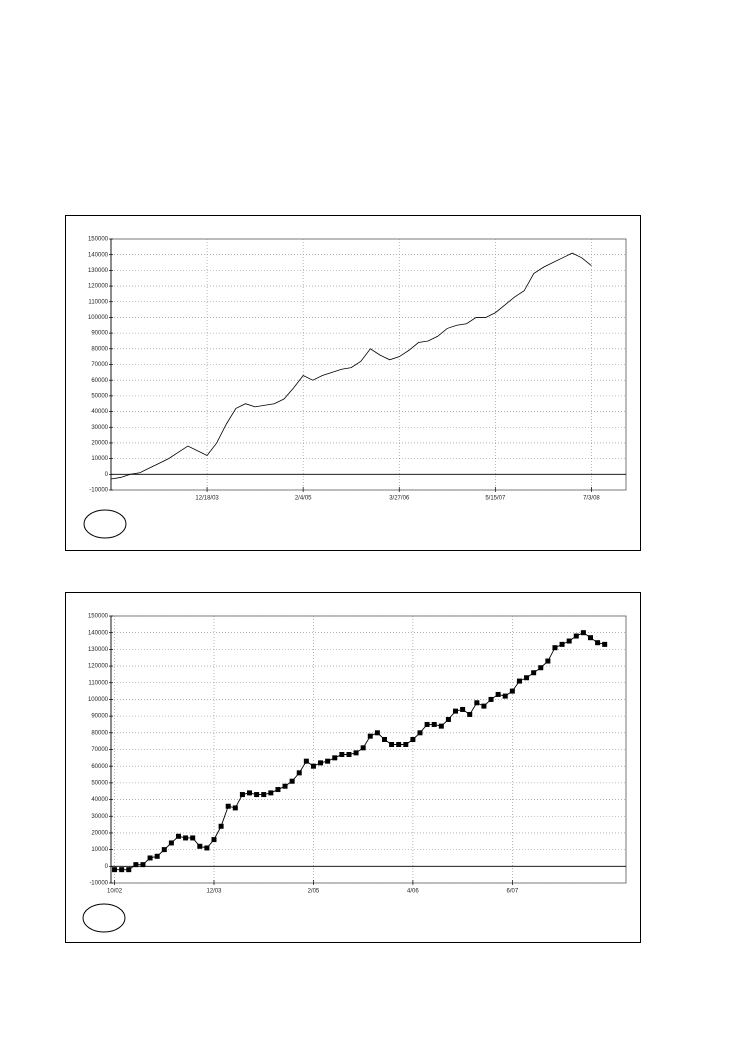  I want to click on x-tick-label: 2/4/05, so click(303, 499).